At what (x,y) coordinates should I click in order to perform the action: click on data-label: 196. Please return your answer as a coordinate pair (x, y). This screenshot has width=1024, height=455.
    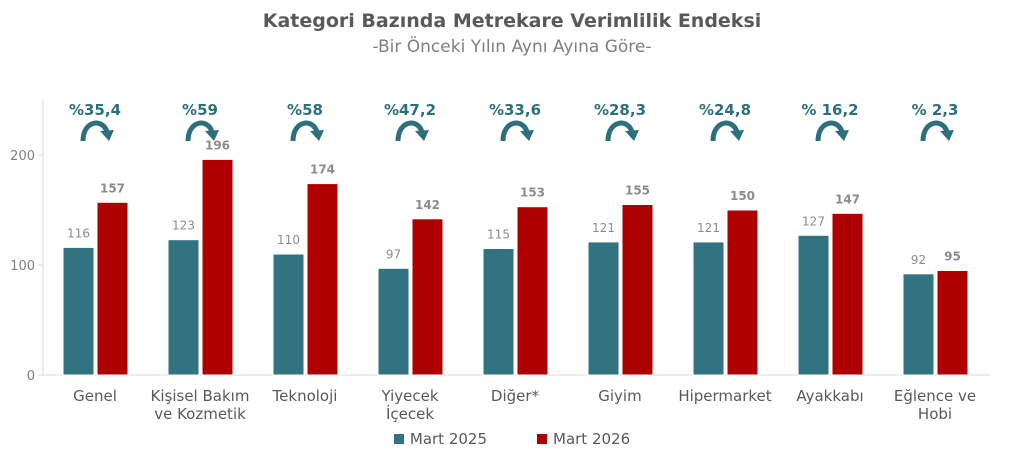
    Looking at the image, I should click on (217, 145).